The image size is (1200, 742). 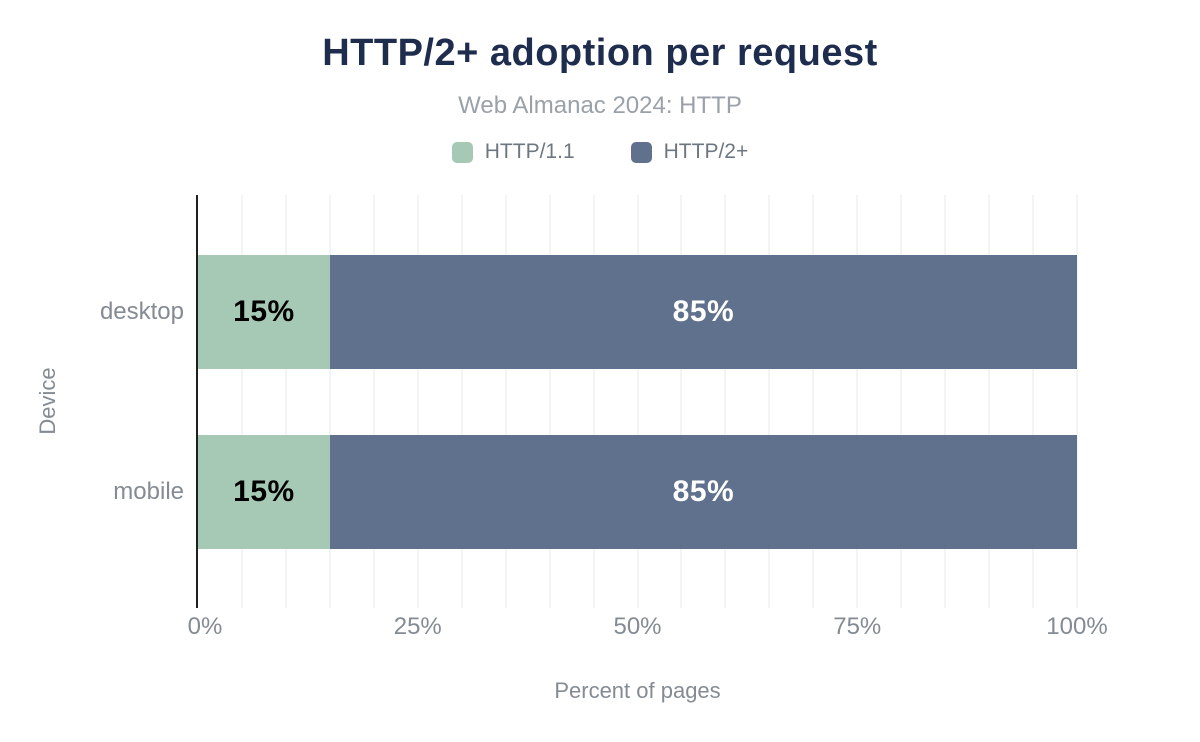 I want to click on x-axis-title: Percent of pages, so click(x=637, y=690).